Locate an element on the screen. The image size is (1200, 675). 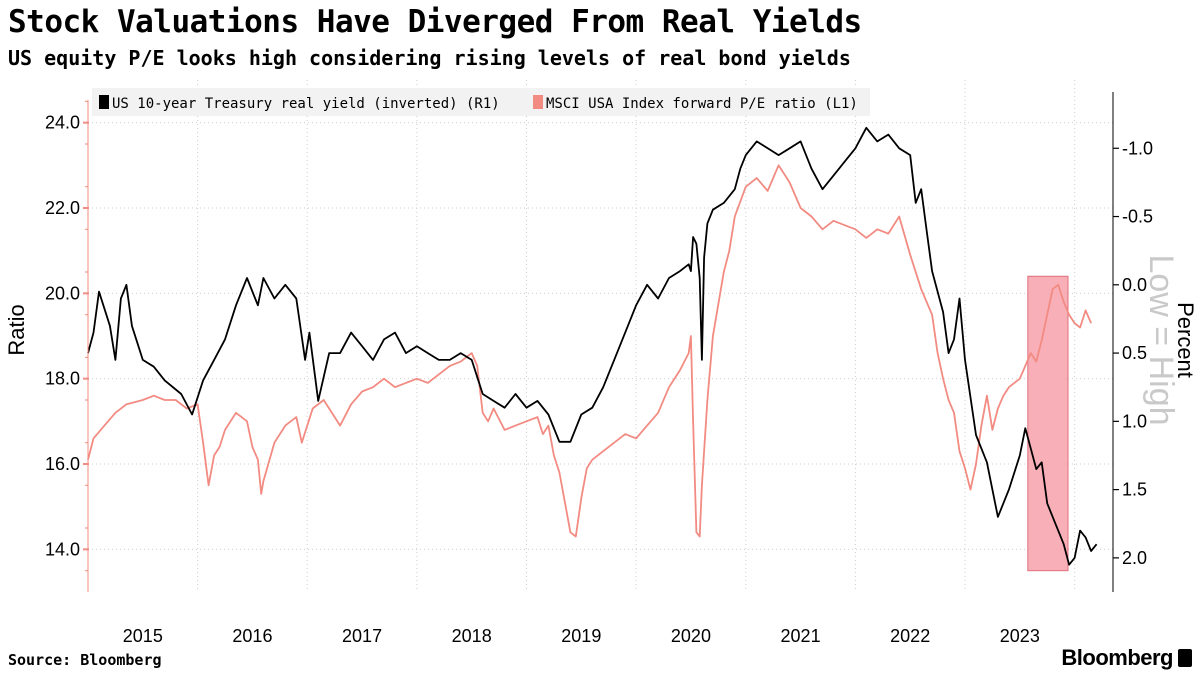
right-tick-label: 0.5 is located at coordinates (1134, 353).